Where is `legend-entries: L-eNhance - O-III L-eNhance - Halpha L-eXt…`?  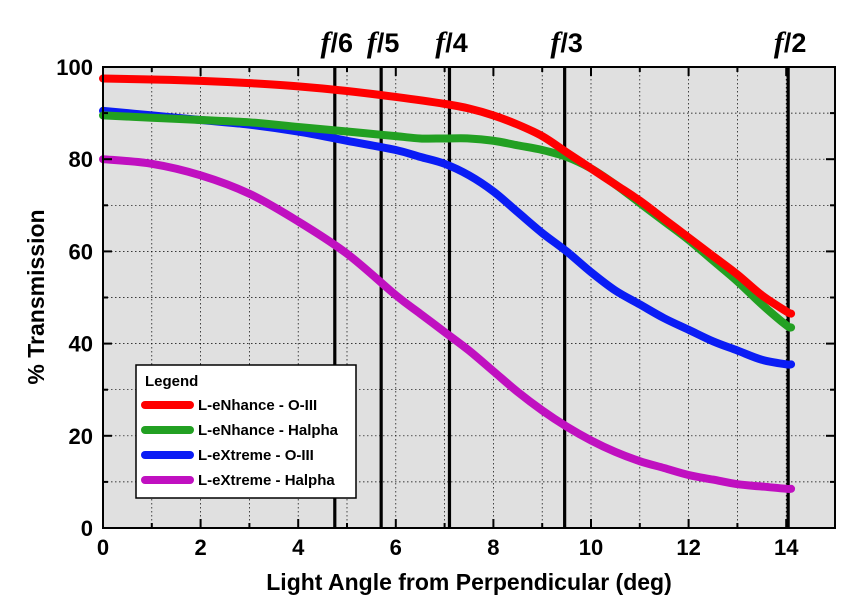 legend-entries: L-eNhance - O-III L-eNhance - Halpha L-eXt… is located at coordinates (240, 443).